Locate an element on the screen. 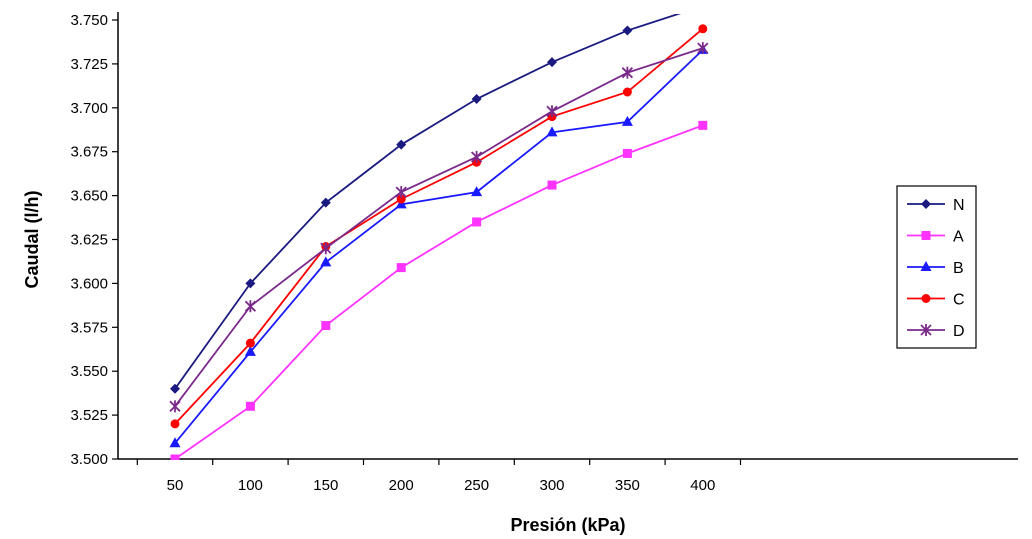 The image size is (1032, 539). y-tick-label: 3.700 is located at coordinates (89, 108).